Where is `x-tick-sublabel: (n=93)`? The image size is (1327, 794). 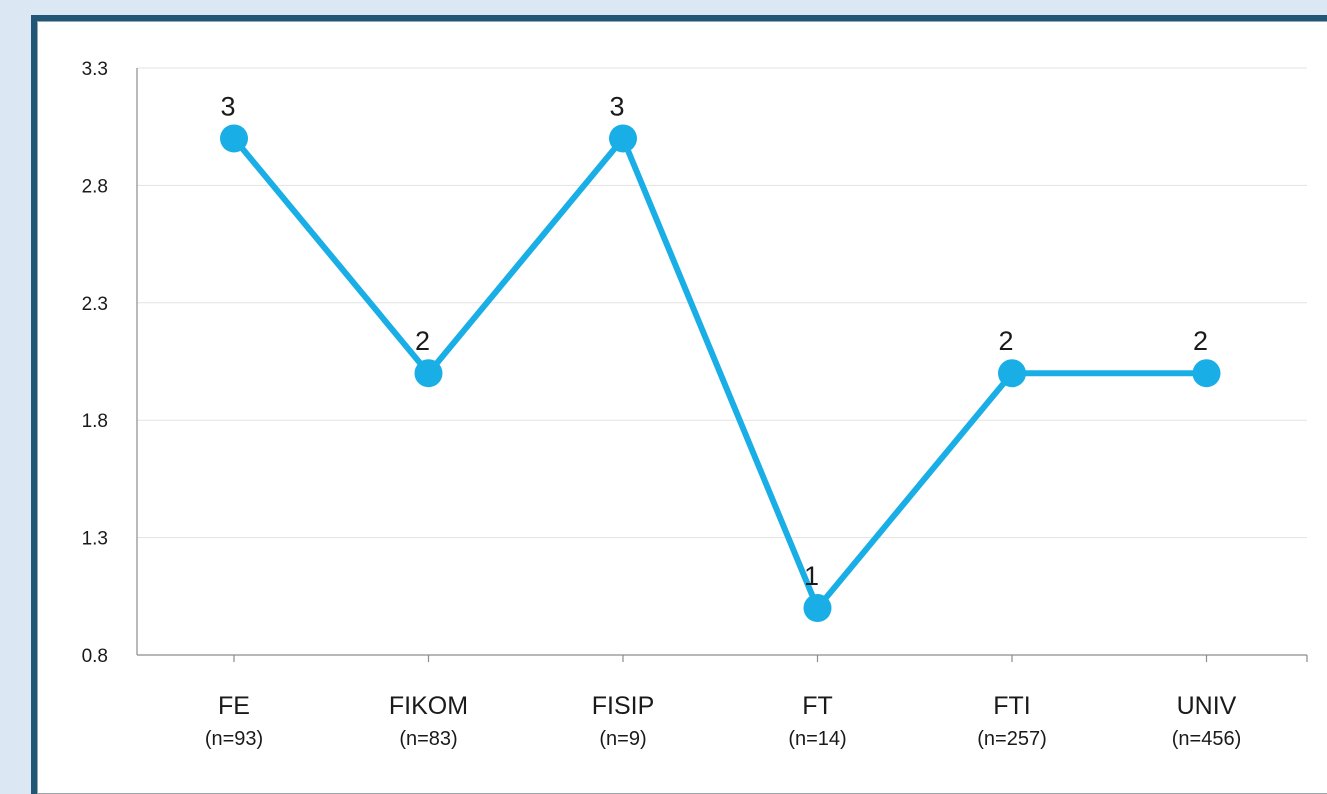
x-tick-sublabel: (n=93) is located at coordinates (234, 739).